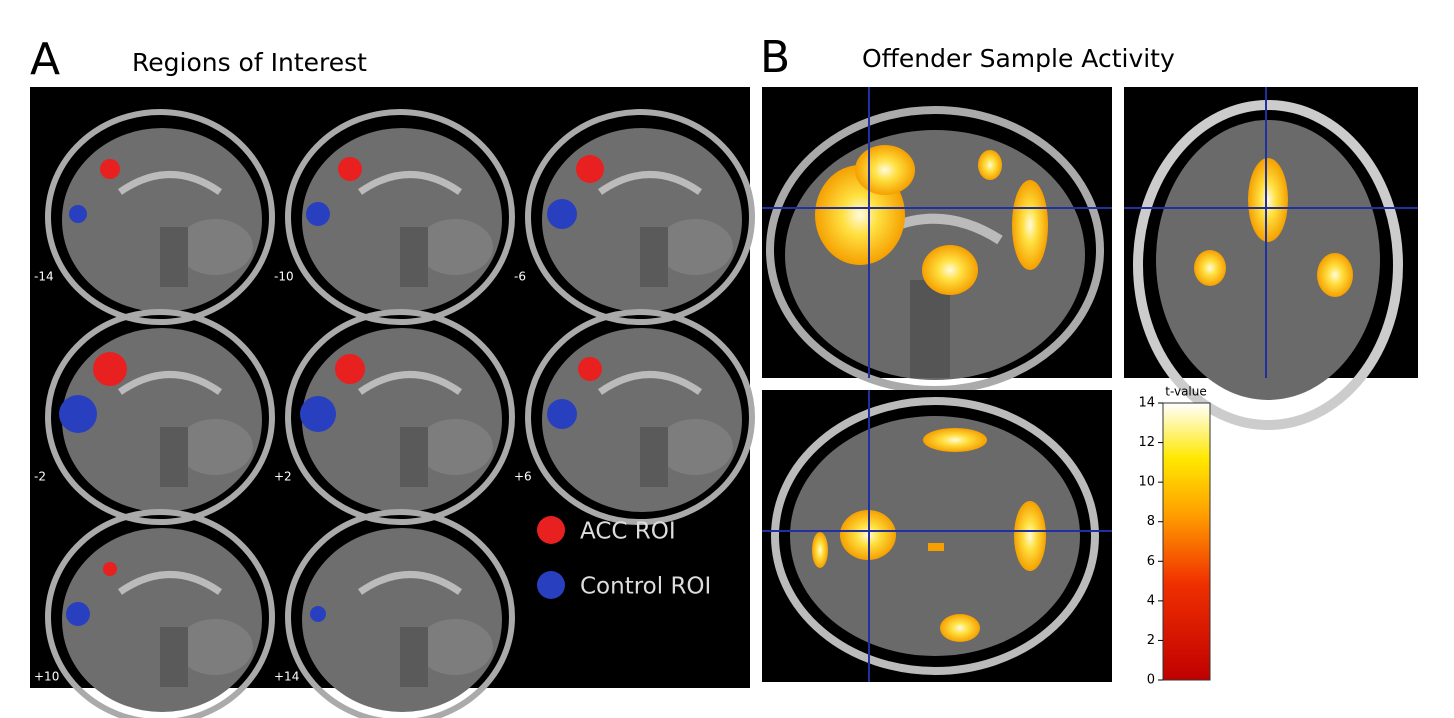 The width and height of the screenshot is (1454, 718). What do you see at coordinates (937, 536) in the screenshot?
I see `axial-view` at bounding box center [937, 536].